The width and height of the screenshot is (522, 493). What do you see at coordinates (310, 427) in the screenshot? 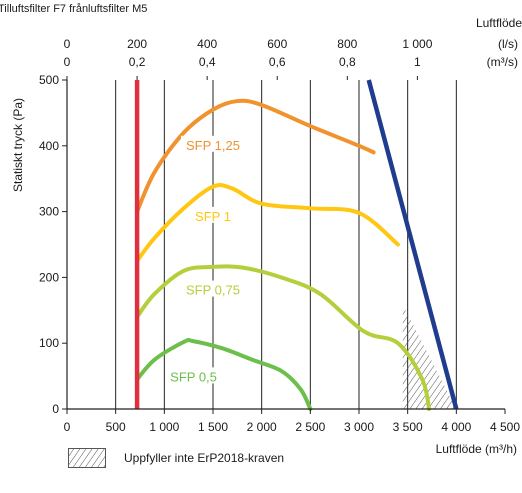
I see `x-tick-label: 2 500` at bounding box center [310, 427].